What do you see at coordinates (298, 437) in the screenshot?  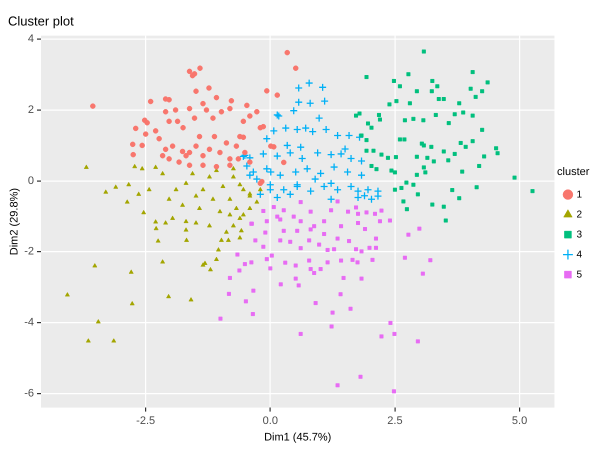 I see `x-axis-title: Dim1 (45.7%)` at bounding box center [298, 437].